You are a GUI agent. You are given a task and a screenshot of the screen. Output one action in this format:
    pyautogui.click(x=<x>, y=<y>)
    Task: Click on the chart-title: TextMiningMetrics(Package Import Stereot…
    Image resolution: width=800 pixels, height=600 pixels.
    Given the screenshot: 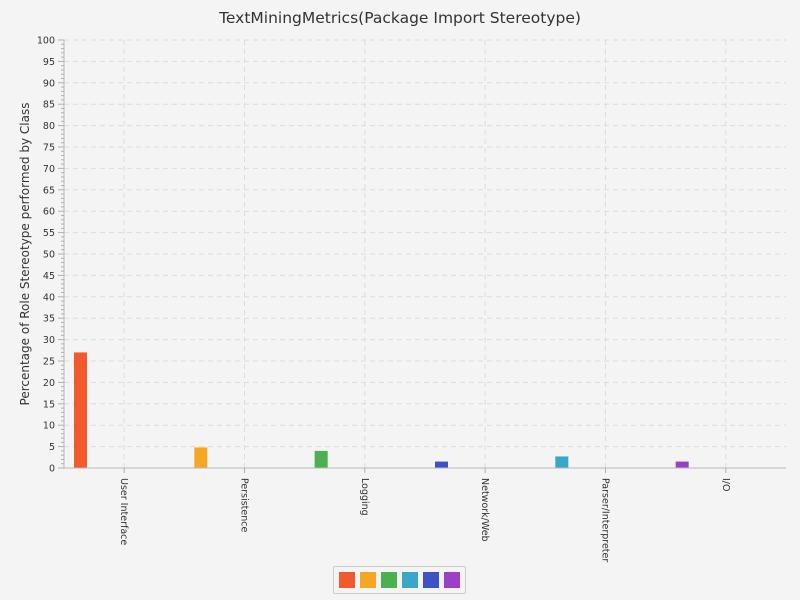 What is the action you would take?
    pyautogui.click(x=399, y=18)
    